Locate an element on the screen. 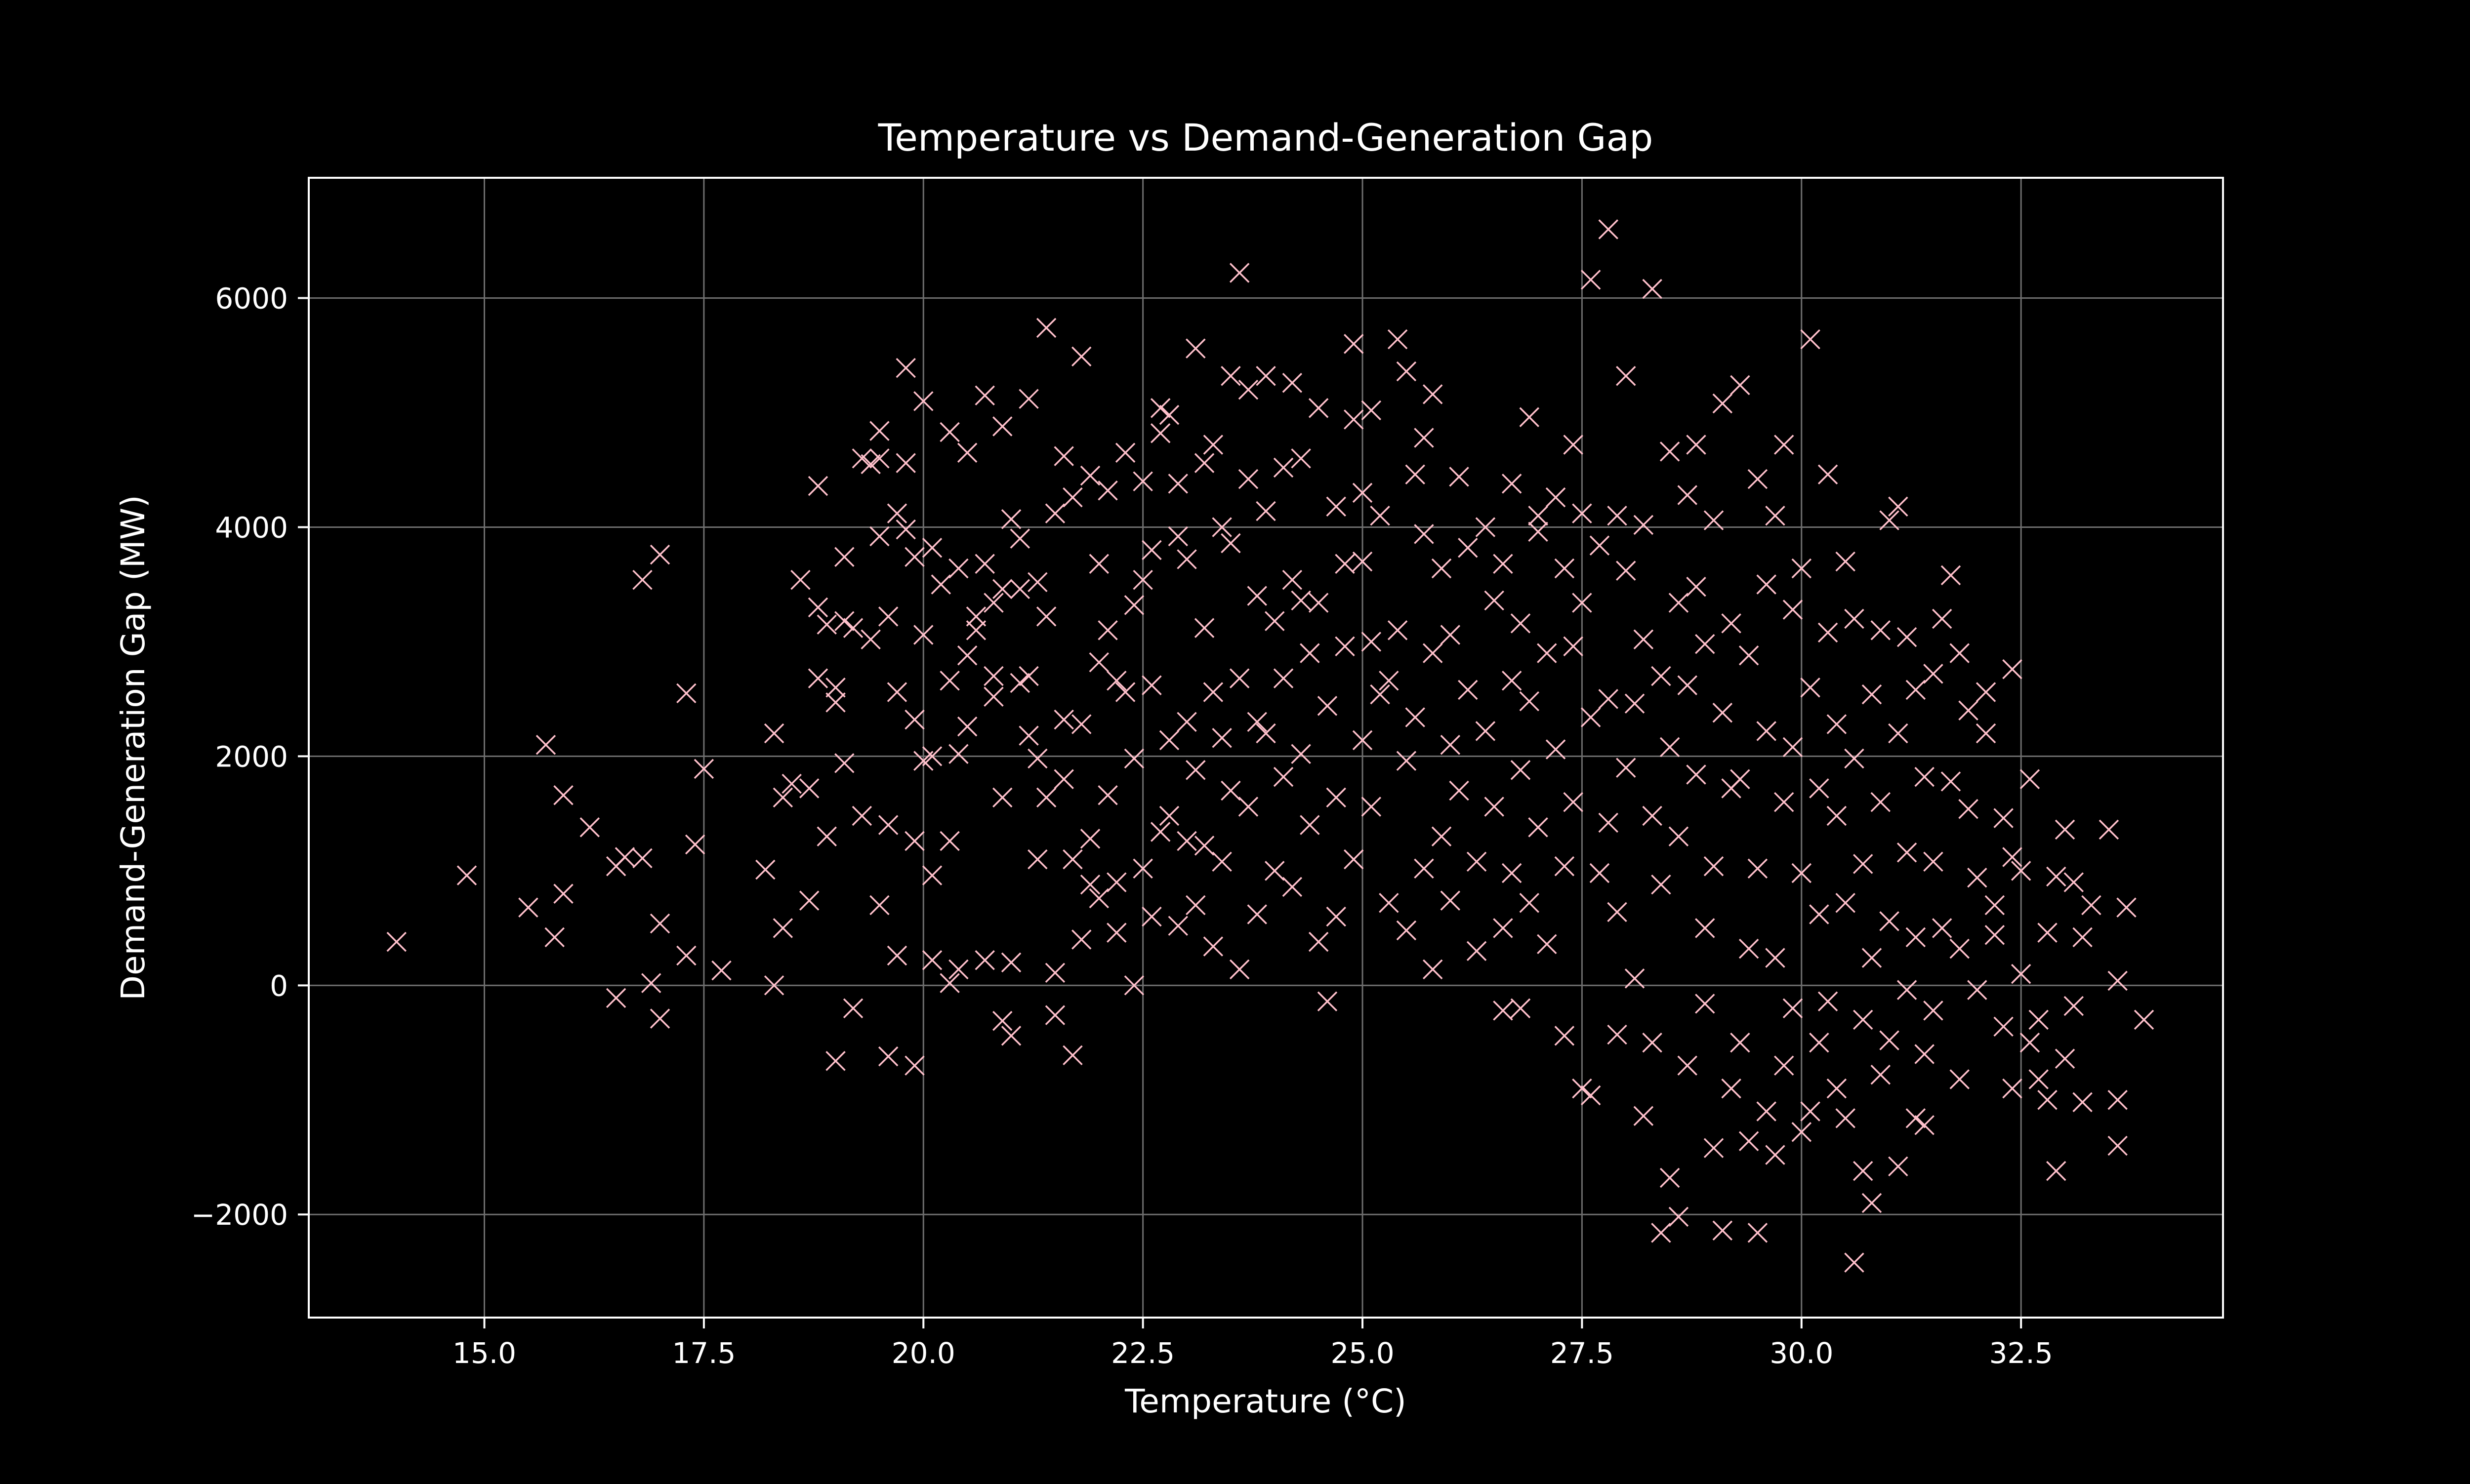 The image size is (2470, 1484). x-tick-label: 15.0 is located at coordinates (484, 1353).